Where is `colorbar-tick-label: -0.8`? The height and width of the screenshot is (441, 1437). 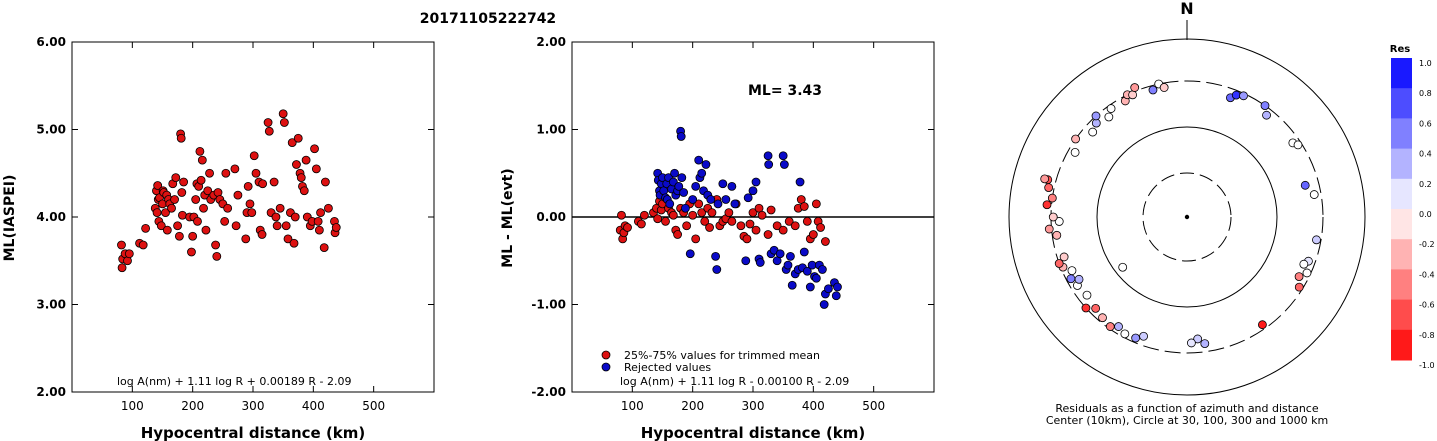 colorbar-tick-label: -0.8 is located at coordinates (1427, 335).